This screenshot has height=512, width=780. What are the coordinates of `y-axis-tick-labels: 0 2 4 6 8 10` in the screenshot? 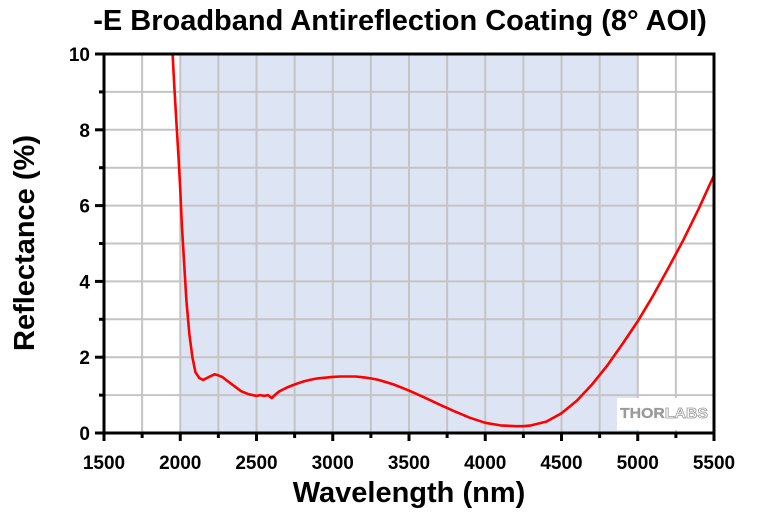 It's located at (80, 245).